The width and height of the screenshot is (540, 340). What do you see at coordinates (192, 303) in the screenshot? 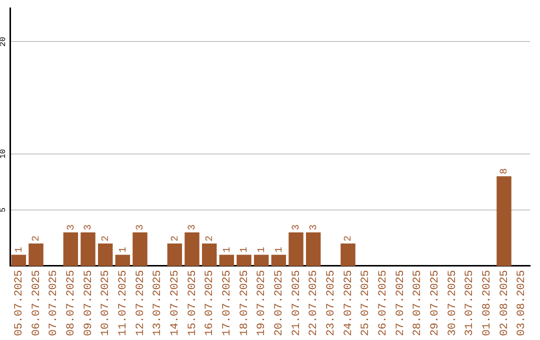
I see `x-tick-label: 15.07.2025` at bounding box center [192, 303].